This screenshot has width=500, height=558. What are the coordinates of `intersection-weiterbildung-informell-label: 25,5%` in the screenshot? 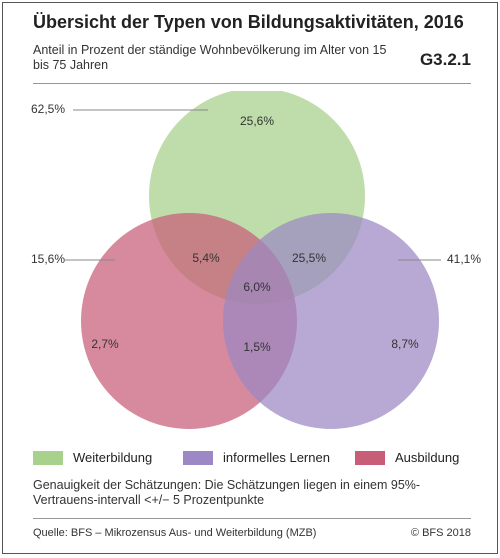 It's located at (309, 258).